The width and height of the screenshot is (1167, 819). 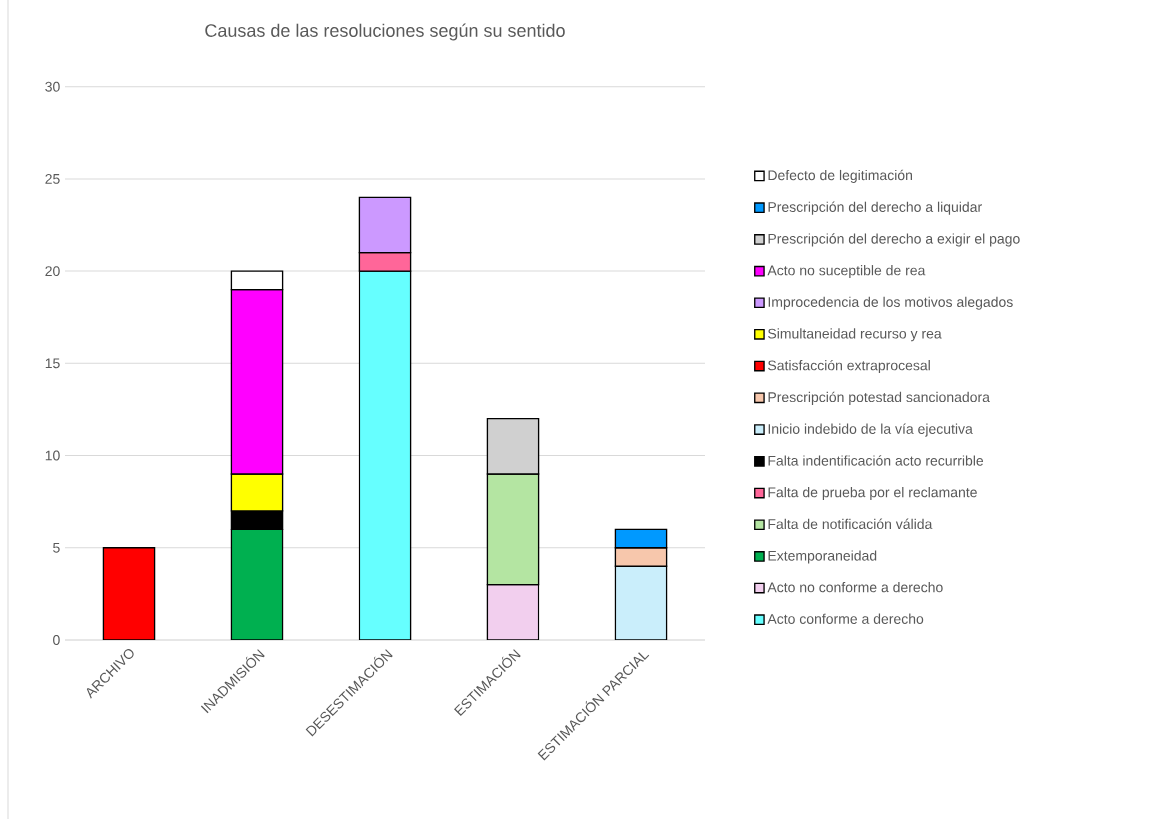 I want to click on legend-label: Improcedencia de los motivos alegados, so click(x=890, y=303).